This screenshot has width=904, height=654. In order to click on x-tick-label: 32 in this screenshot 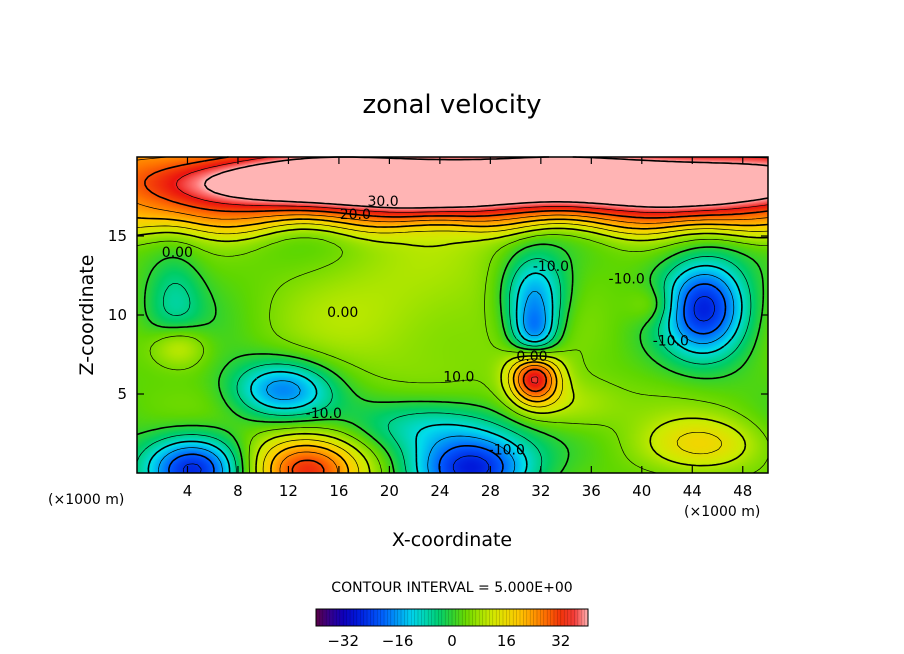, I will do `click(540, 491)`.